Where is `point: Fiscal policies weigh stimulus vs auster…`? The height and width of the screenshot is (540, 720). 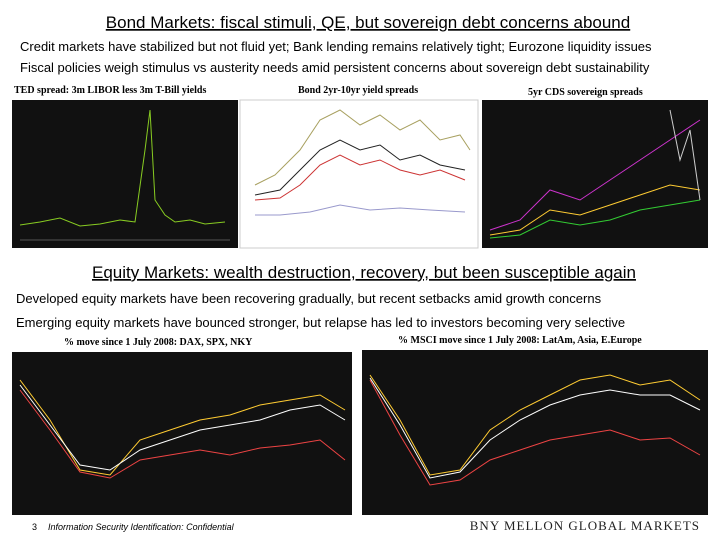
point: Fiscal policies weigh stimulus vs auster… is located at coordinates (335, 67).